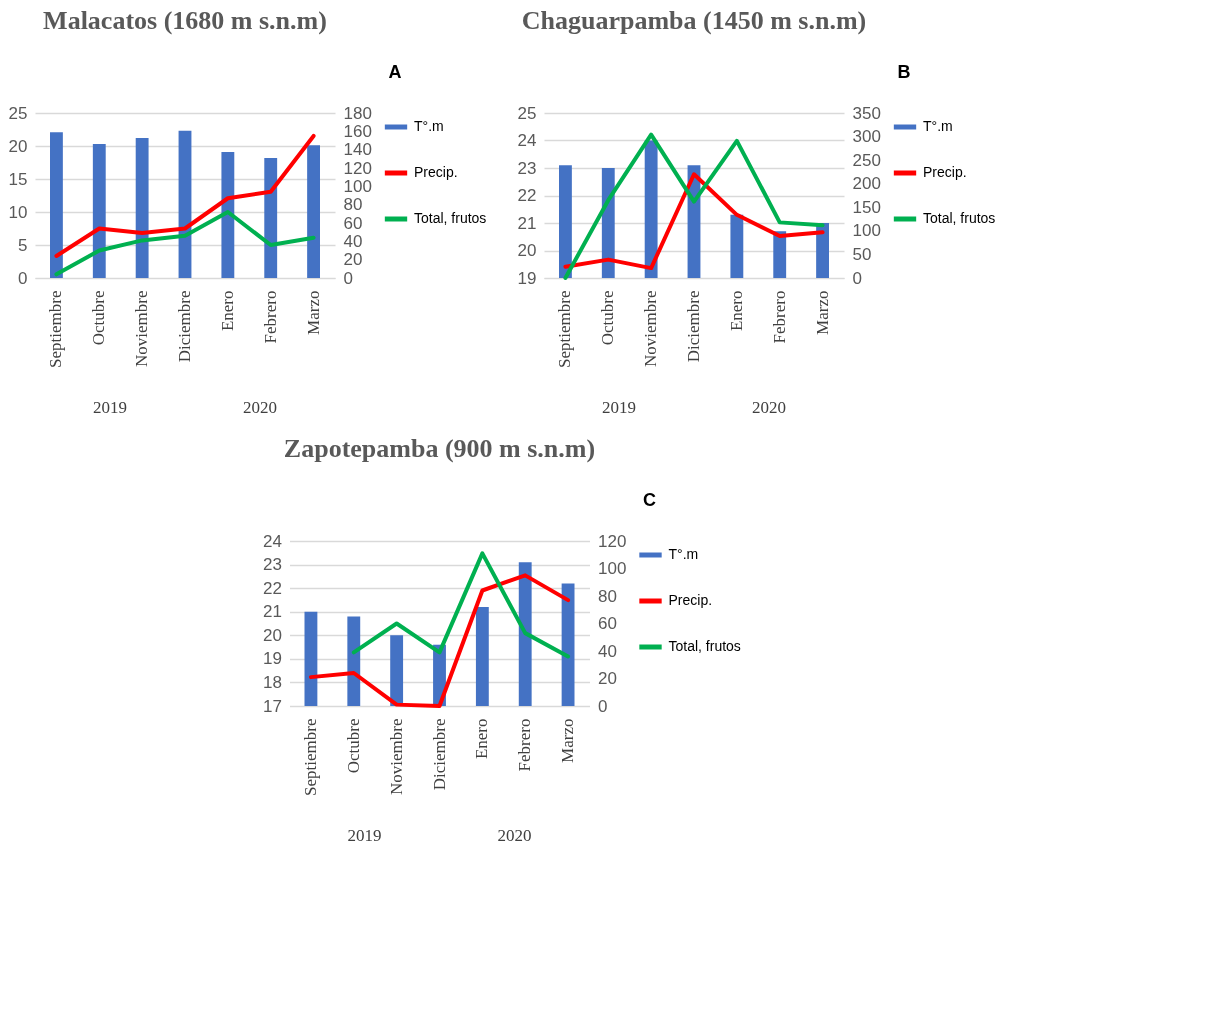 This screenshot has width=1226, height=1032. I want to click on text: A, so click(395, 72).